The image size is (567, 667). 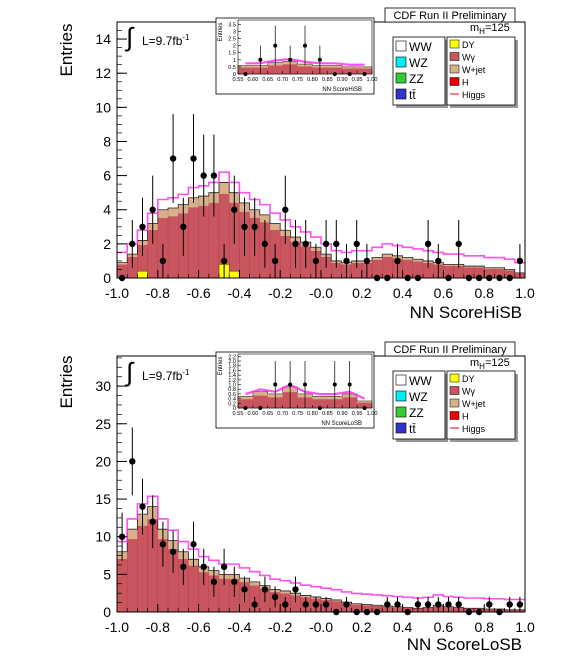 I want to click on x-tick-label: -0.8, so click(x=158, y=293).